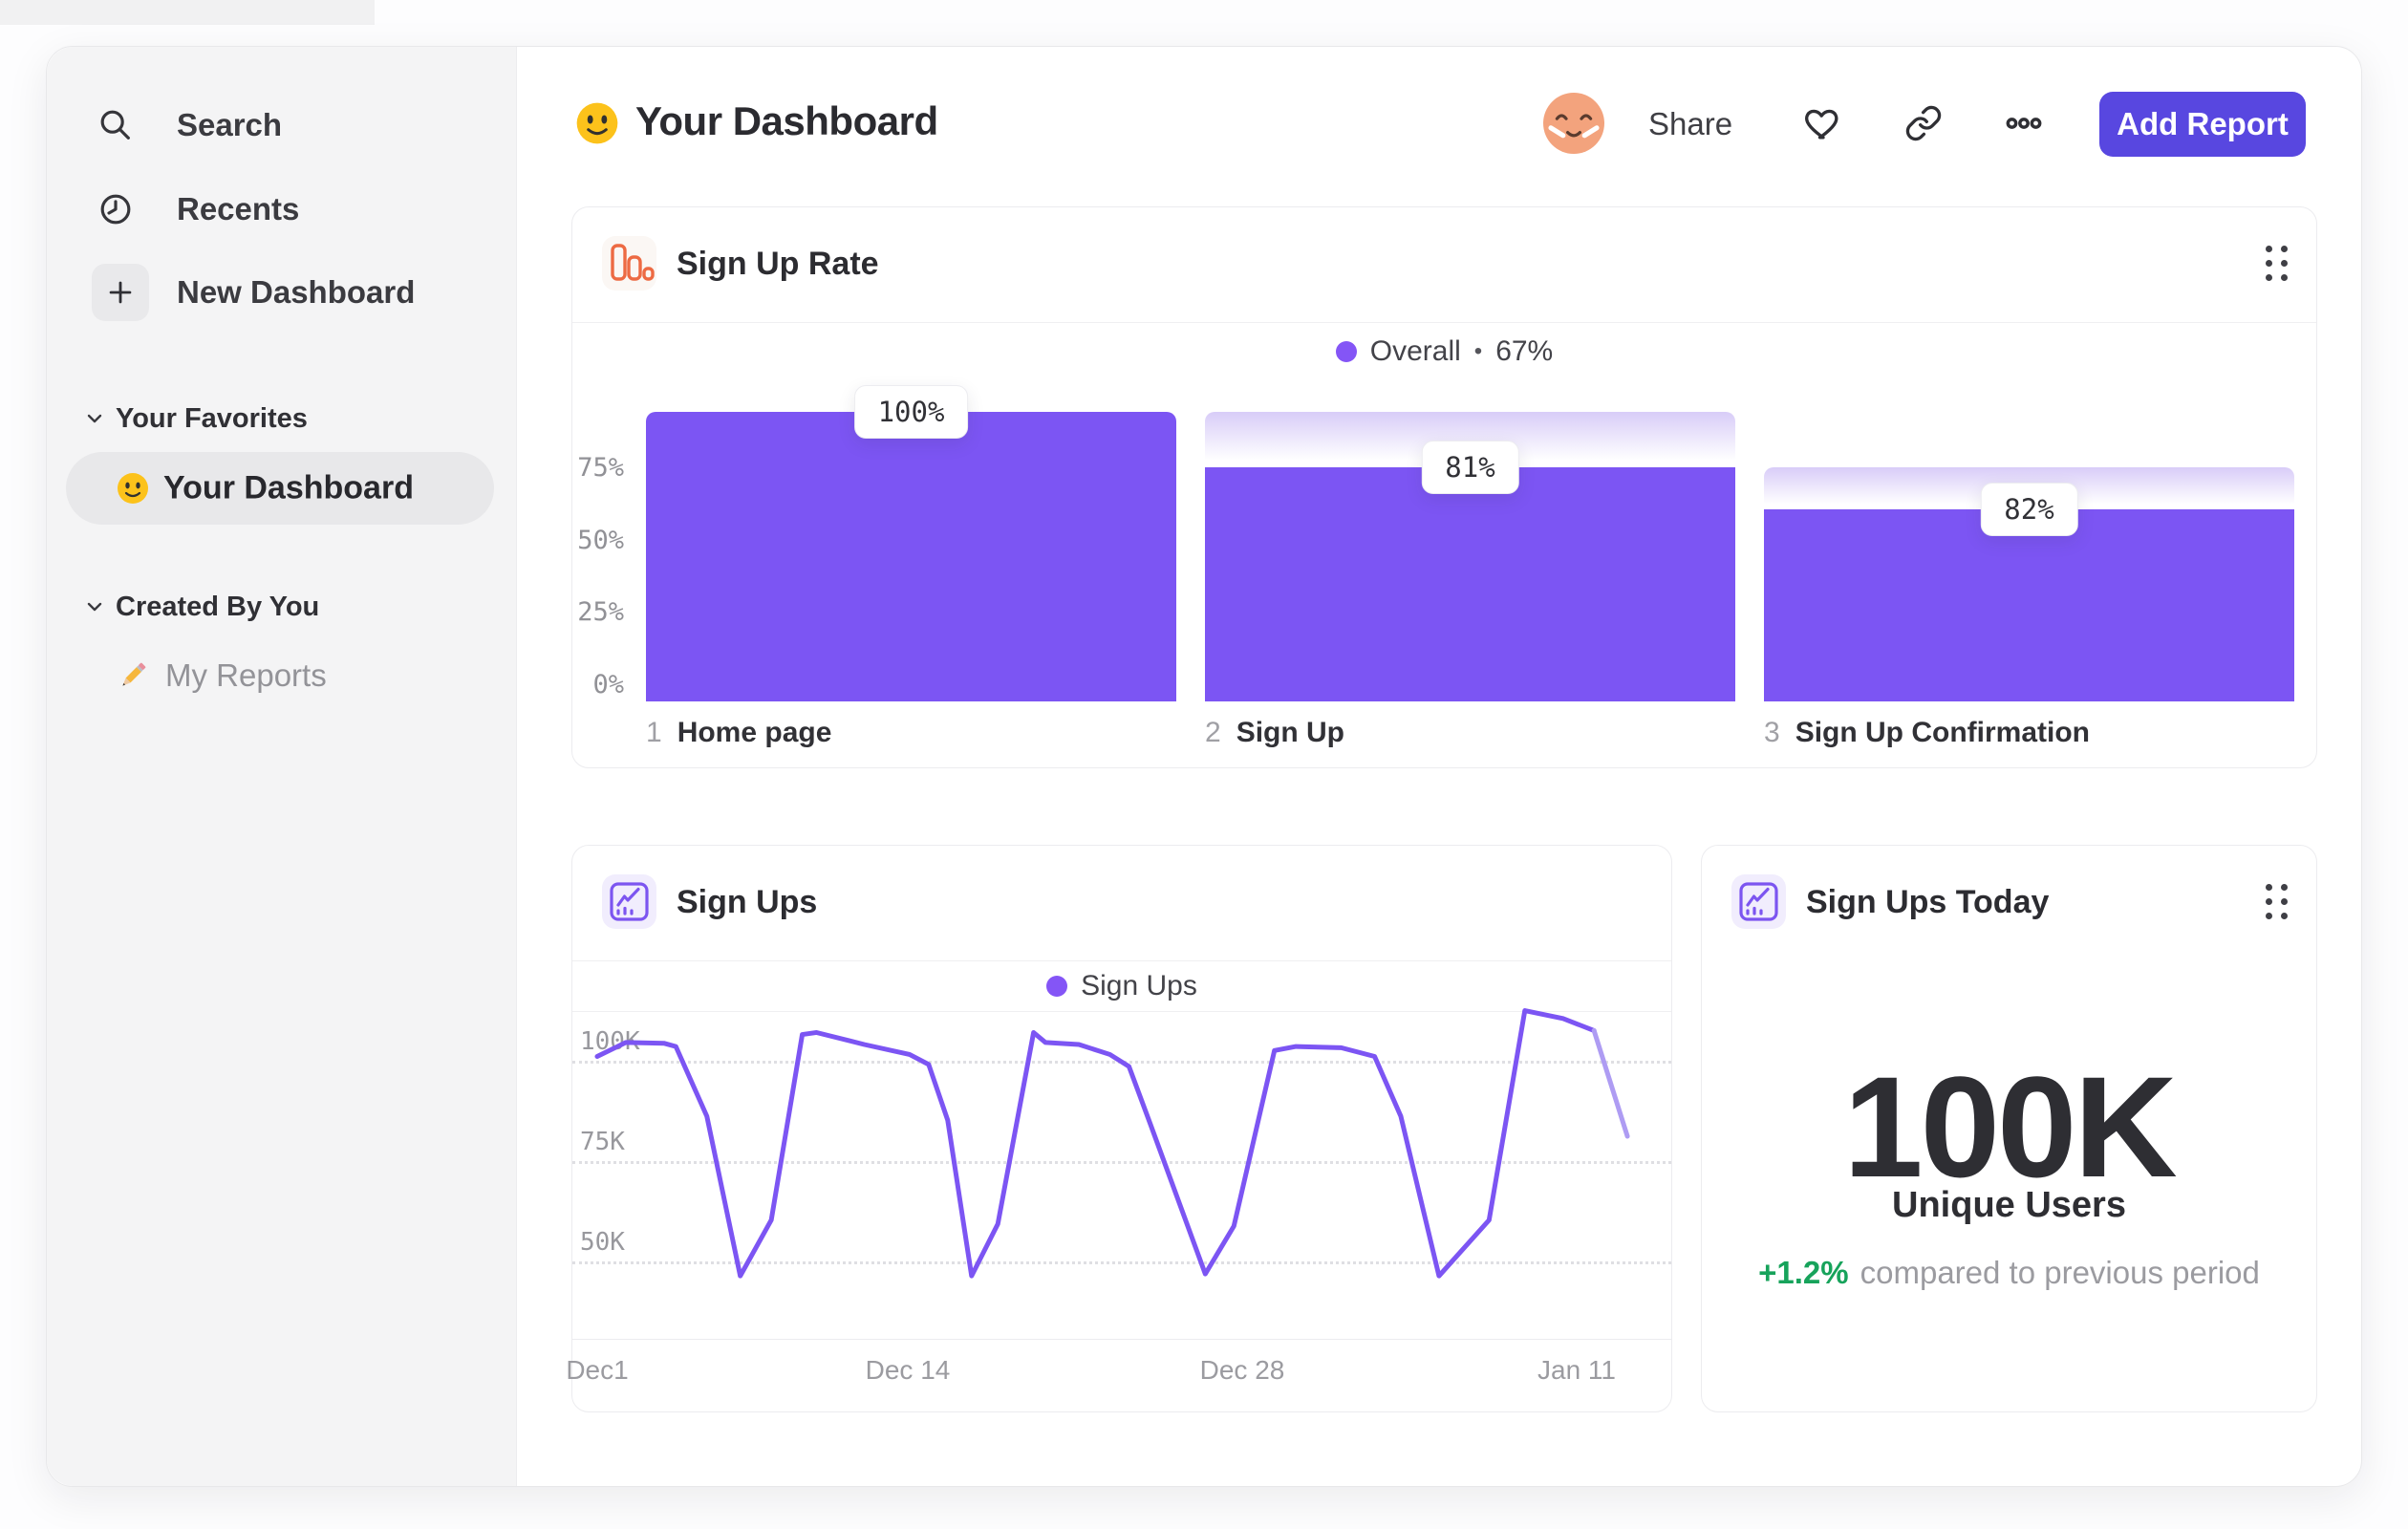  I want to click on background-window-edge, so click(188, 12).